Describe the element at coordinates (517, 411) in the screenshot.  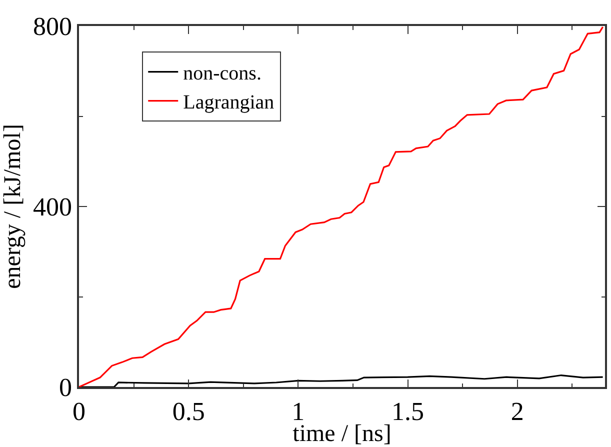
I see `x-tick-label: 2` at that location.